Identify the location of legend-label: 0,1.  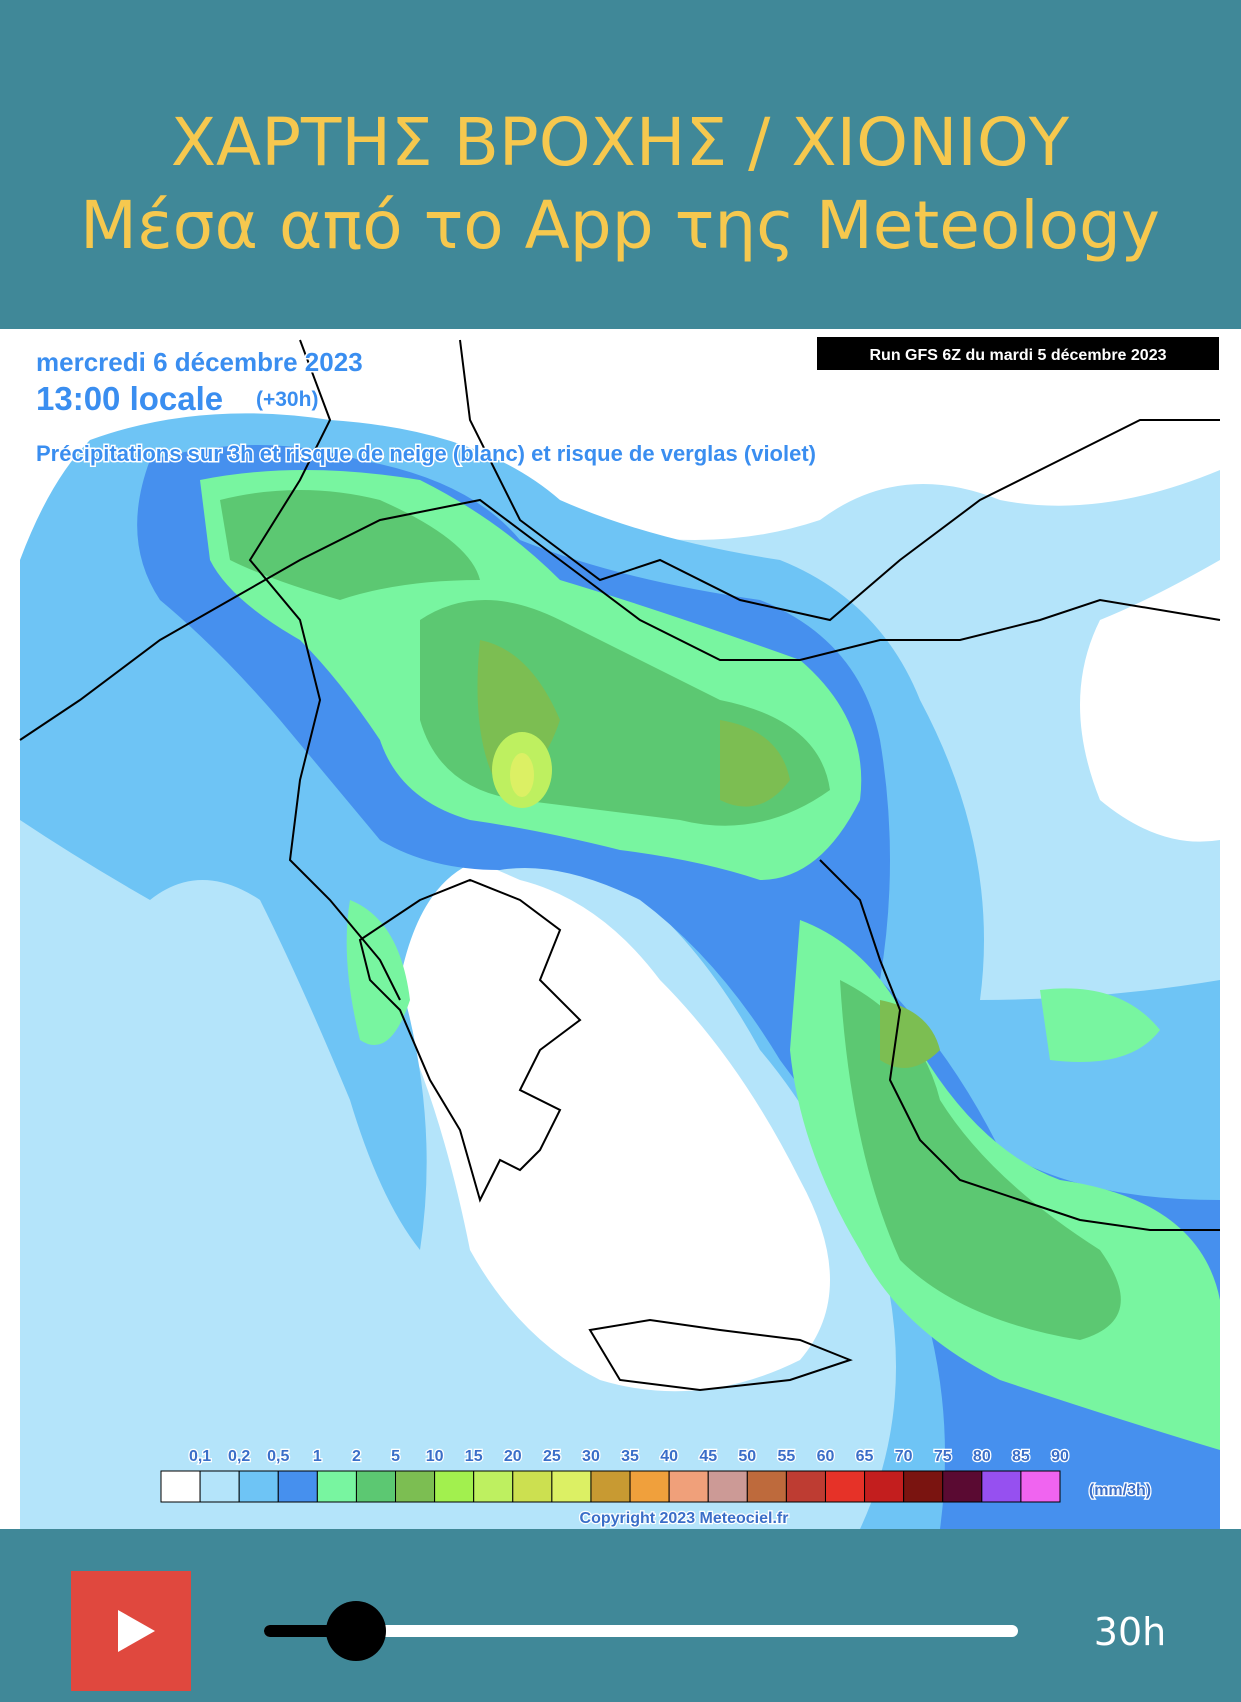
(200, 1456).